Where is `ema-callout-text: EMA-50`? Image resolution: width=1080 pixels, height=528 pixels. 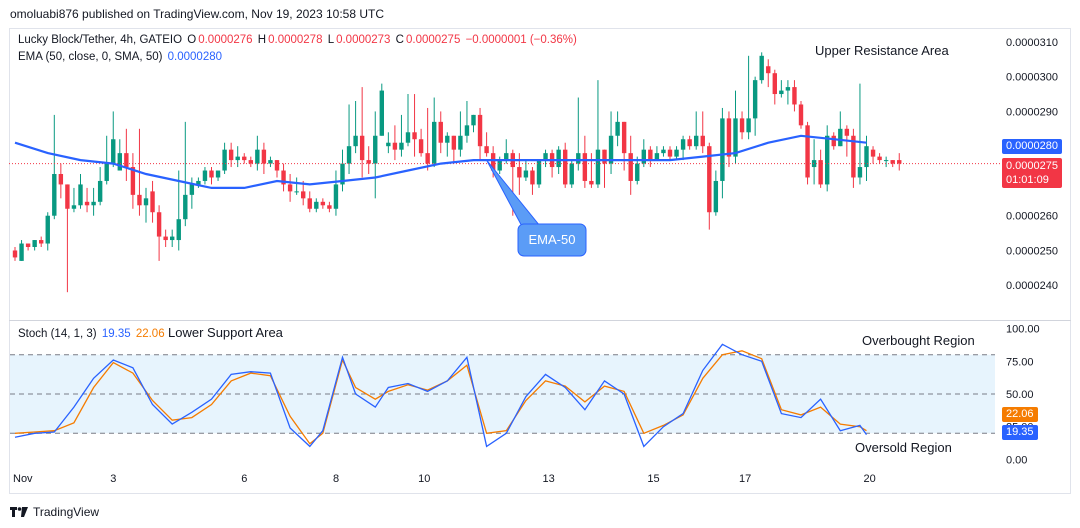
ema-callout-text: EMA-50 is located at coordinates (552, 239).